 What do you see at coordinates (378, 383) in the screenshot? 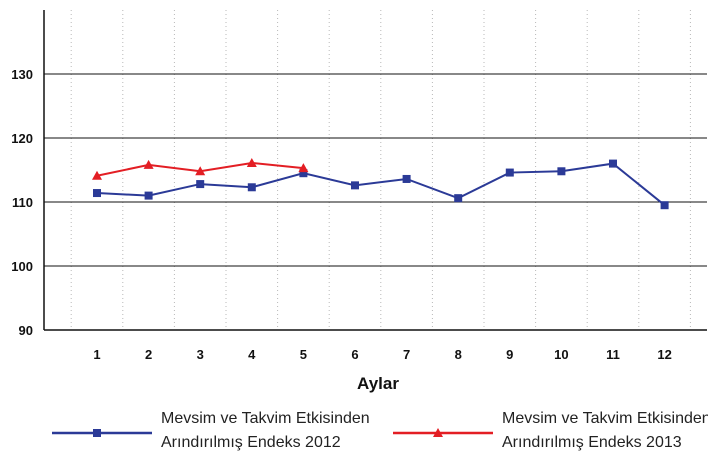
I see `x-axis-label: Aylar` at bounding box center [378, 383].